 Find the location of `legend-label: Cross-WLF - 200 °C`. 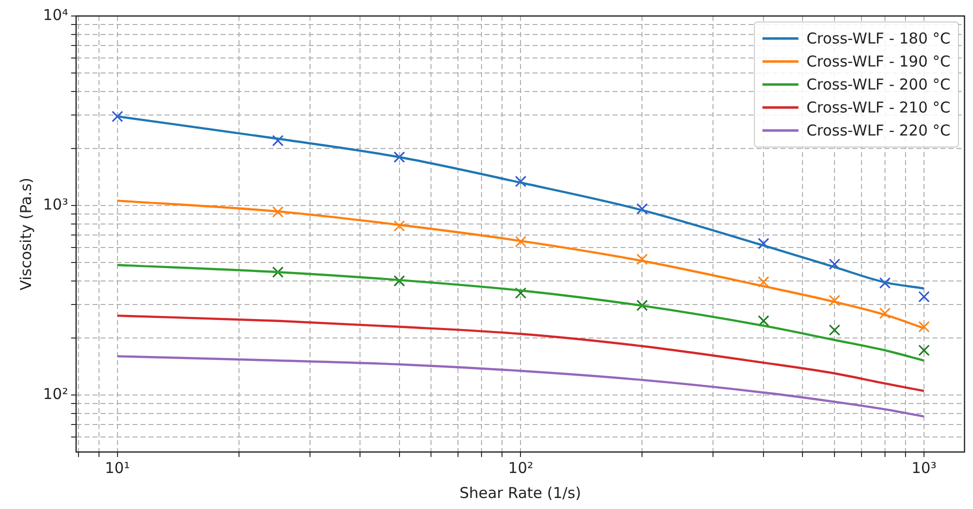

legend-label: Cross-WLF - 200 °C is located at coordinates (878, 84).